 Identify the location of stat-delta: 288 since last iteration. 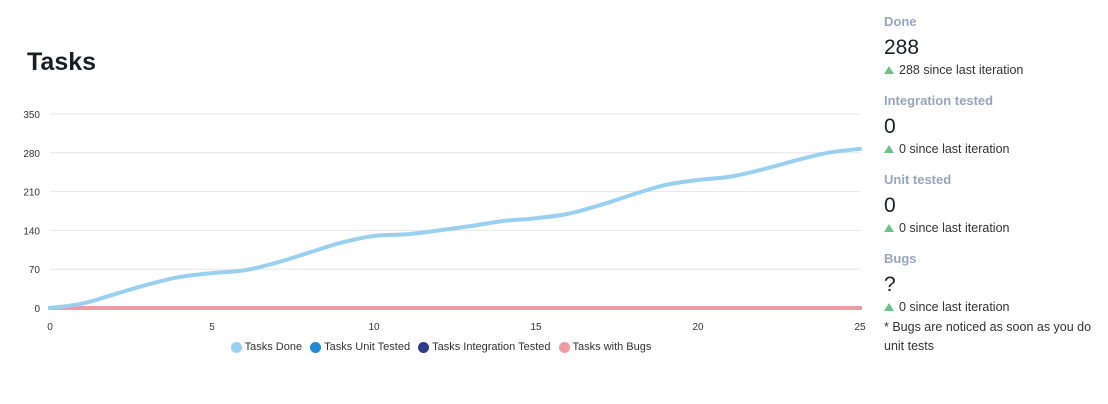
(994, 70).